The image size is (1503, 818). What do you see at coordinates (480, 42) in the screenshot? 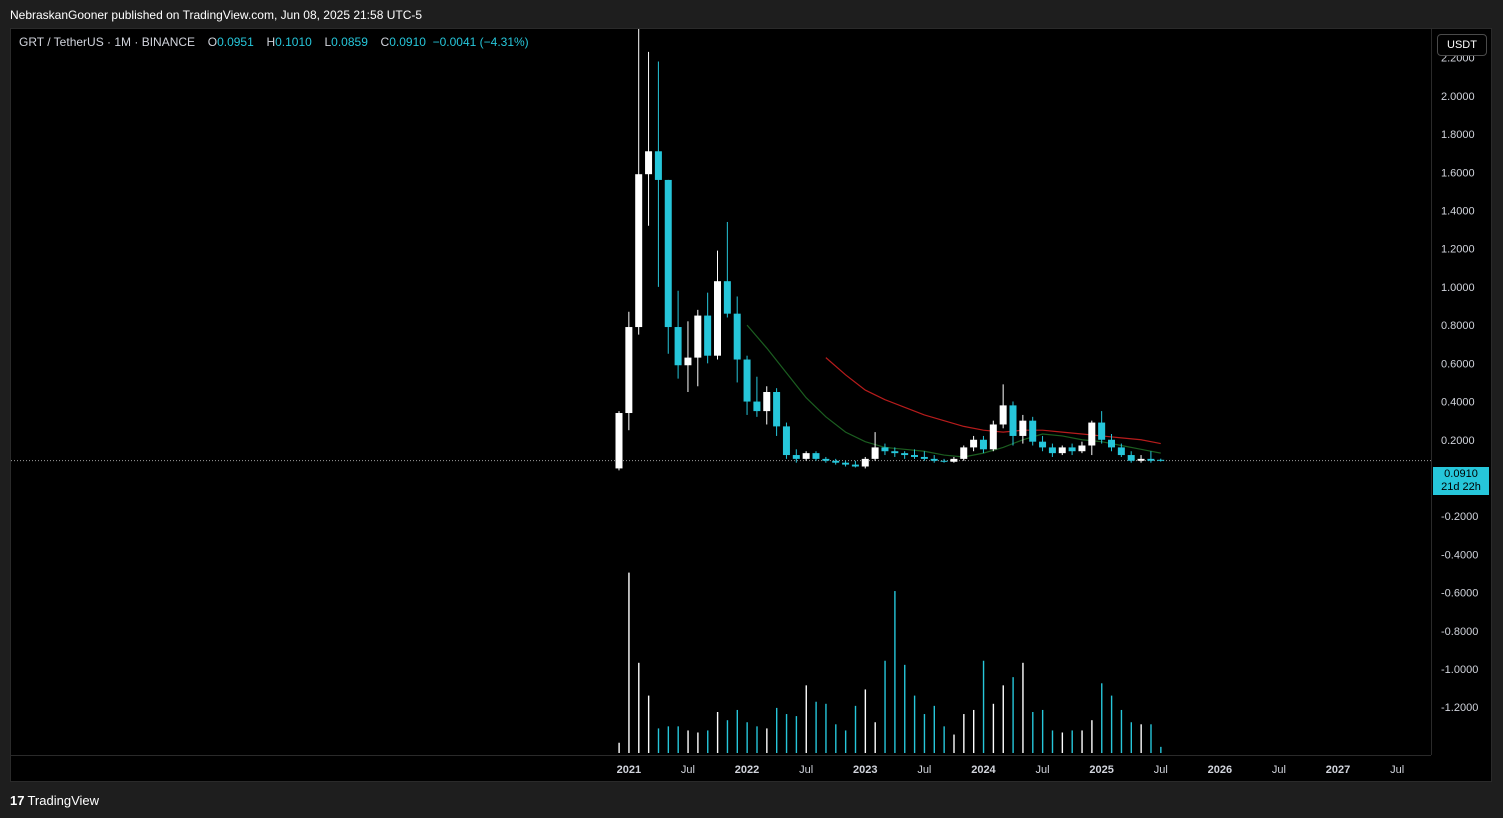
I see `change-value: −0.0041 (−4.31%)` at bounding box center [480, 42].